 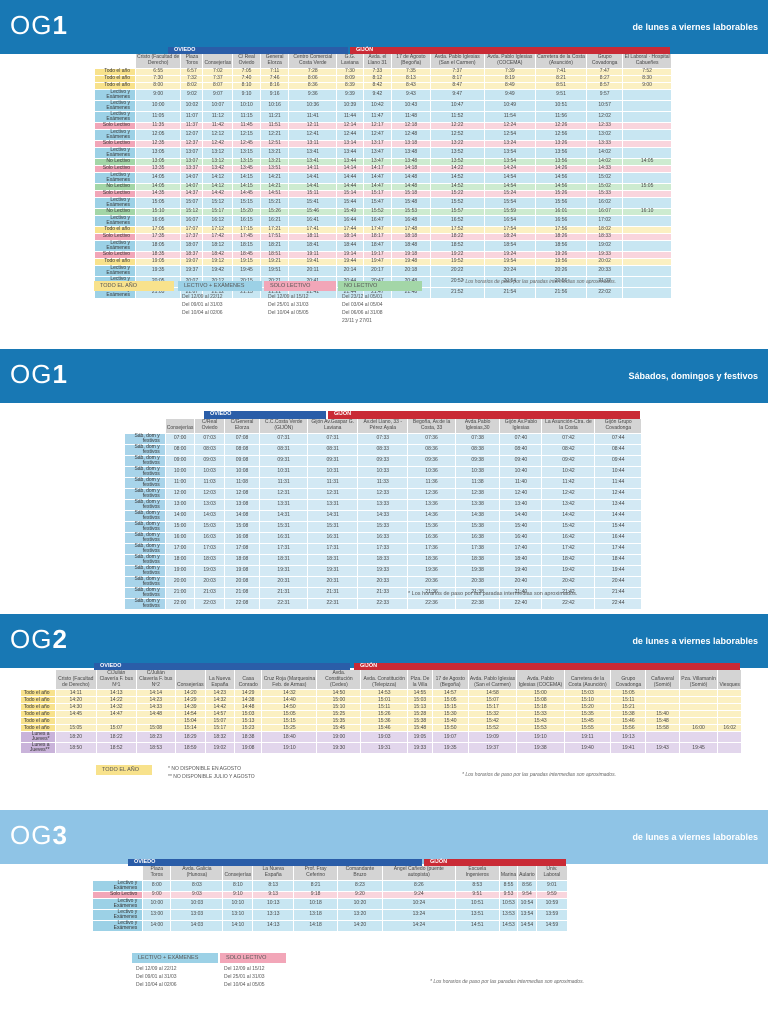 I want to click on departure-time: 8:53, so click(x=477, y=885).